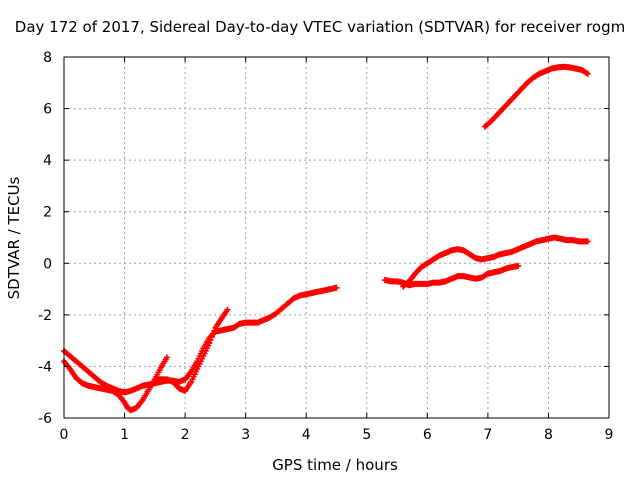 The width and height of the screenshot is (640, 480). What do you see at coordinates (366, 435) in the screenshot?
I see `x-tick-label: 5` at bounding box center [366, 435].